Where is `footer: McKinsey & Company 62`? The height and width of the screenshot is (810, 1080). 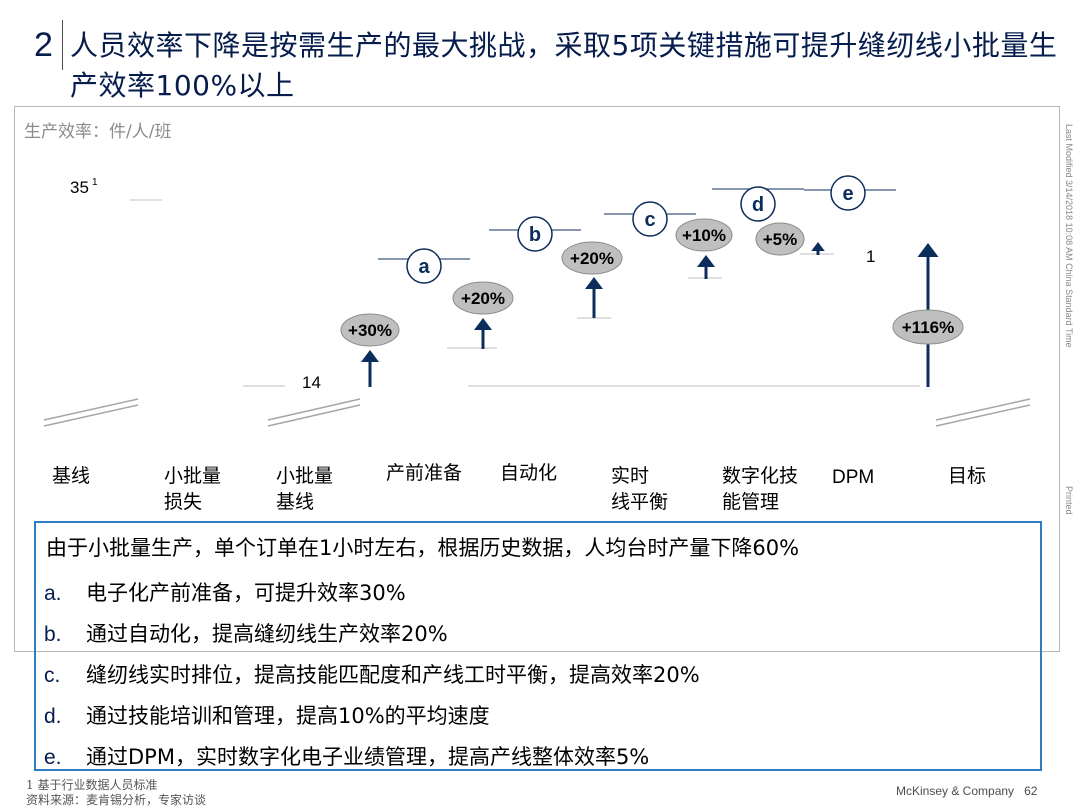
footer: McKinsey & Company 62 is located at coordinates (966, 791).